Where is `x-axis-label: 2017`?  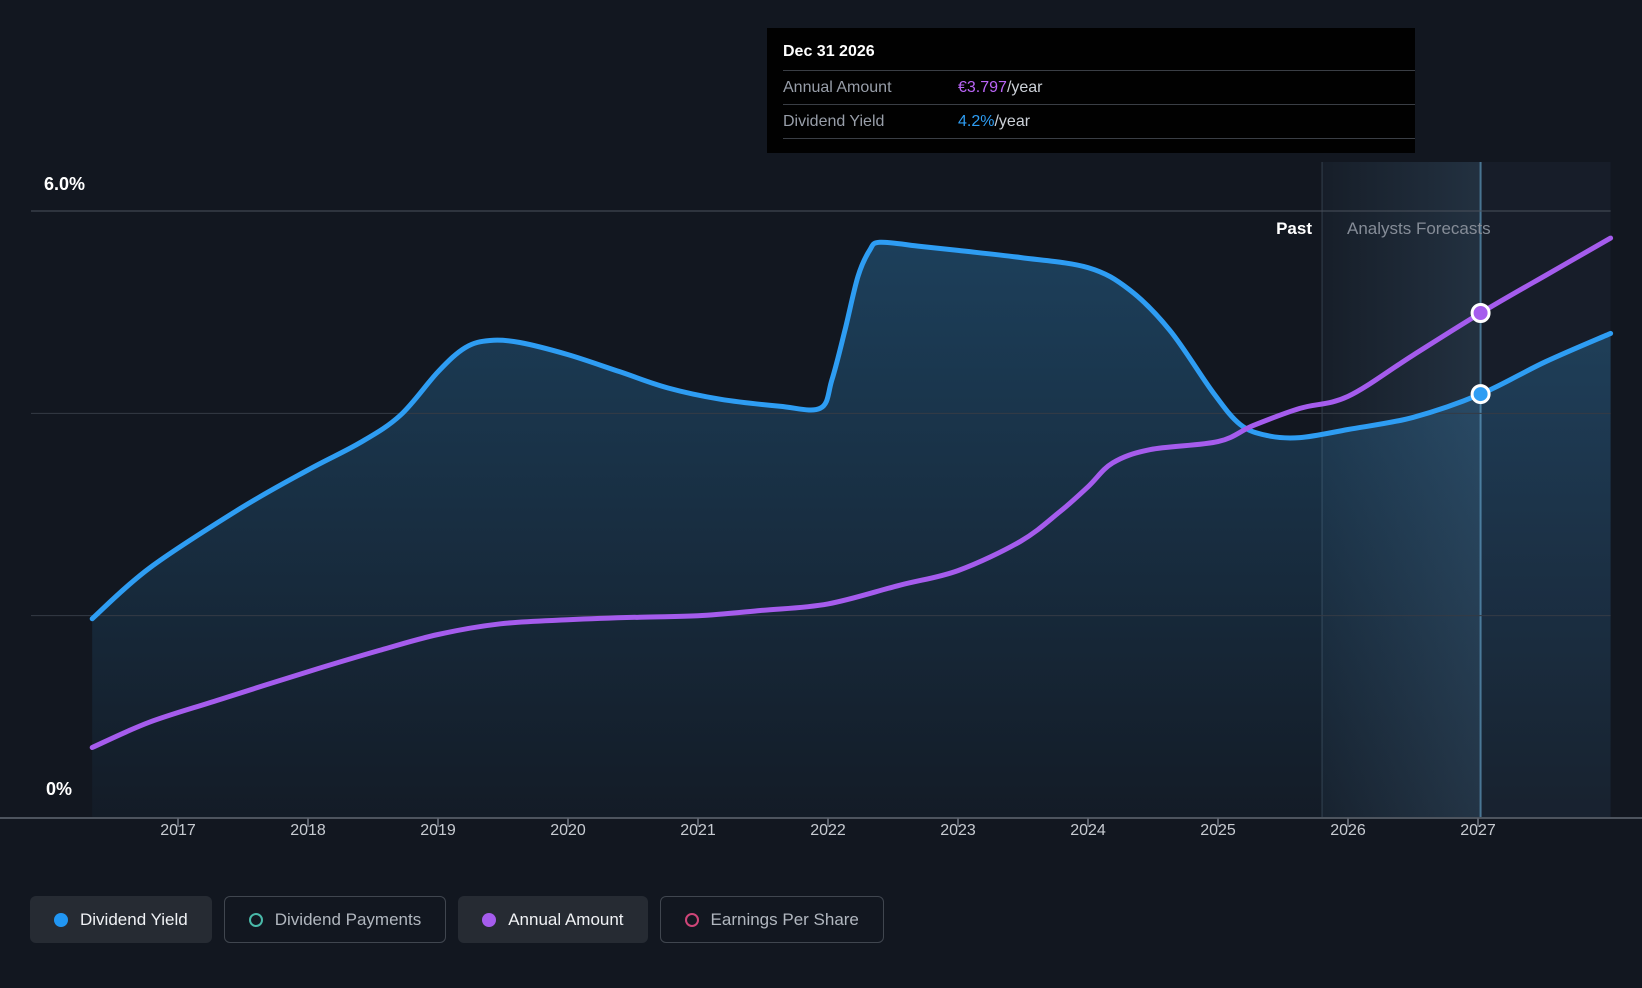
x-axis-label: 2017 is located at coordinates (178, 830).